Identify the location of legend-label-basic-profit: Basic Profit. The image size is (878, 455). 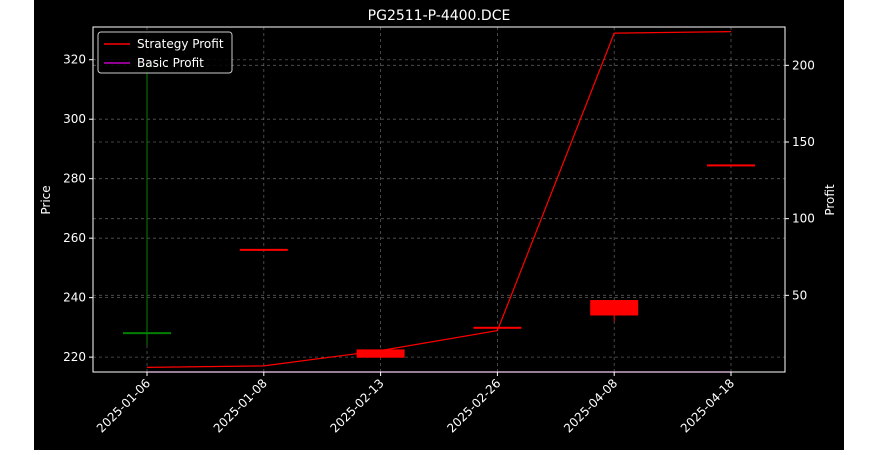
(170, 63).